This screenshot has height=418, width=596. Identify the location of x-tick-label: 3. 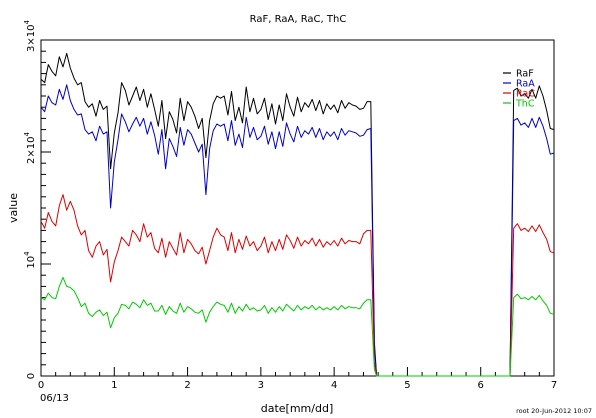
(261, 385).